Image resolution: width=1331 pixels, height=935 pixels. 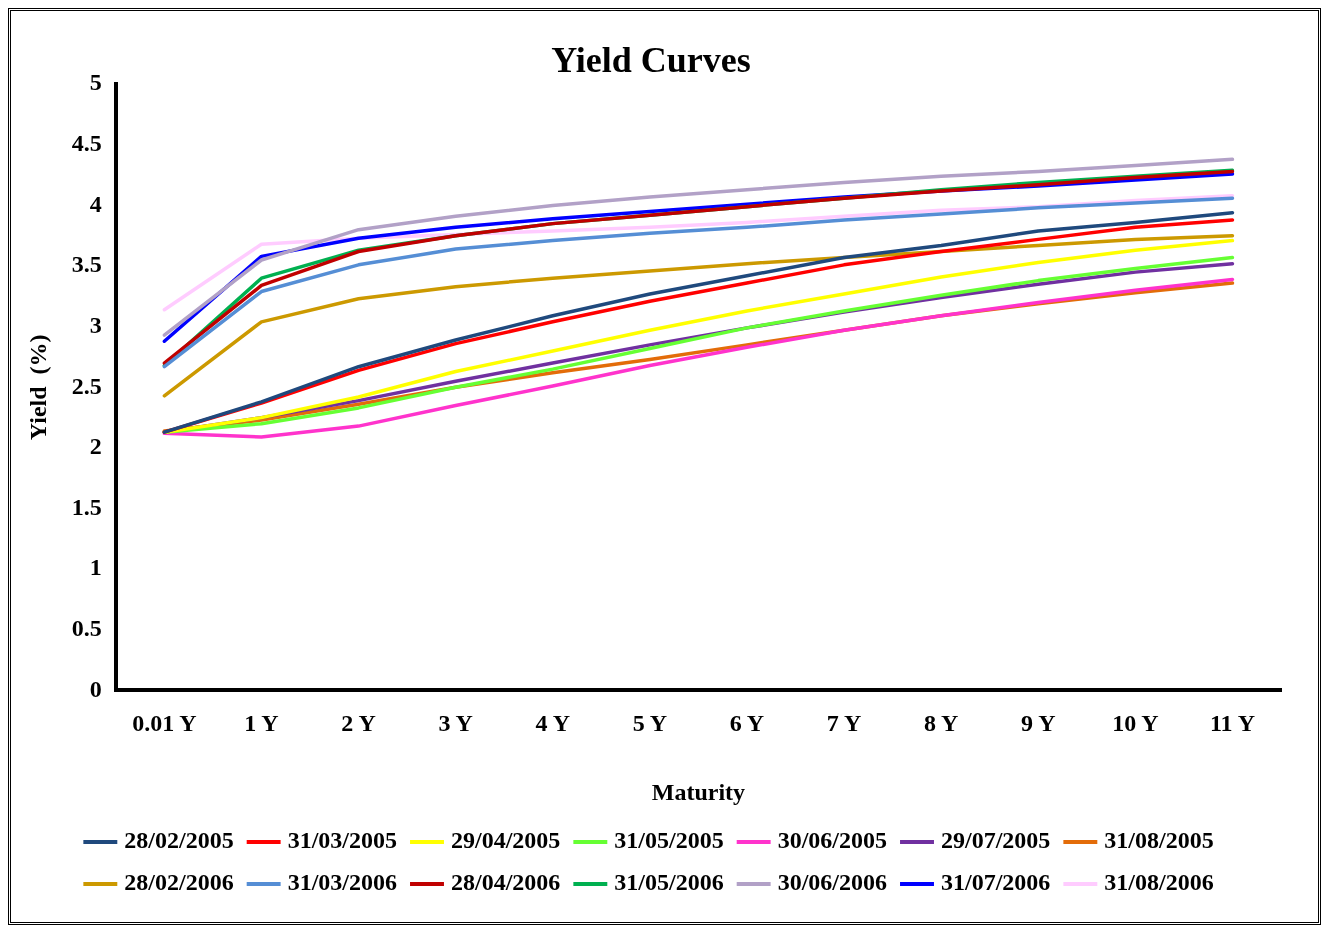 I want to click on legend-label: 31/08/2005, so click(x=1159, y=840).